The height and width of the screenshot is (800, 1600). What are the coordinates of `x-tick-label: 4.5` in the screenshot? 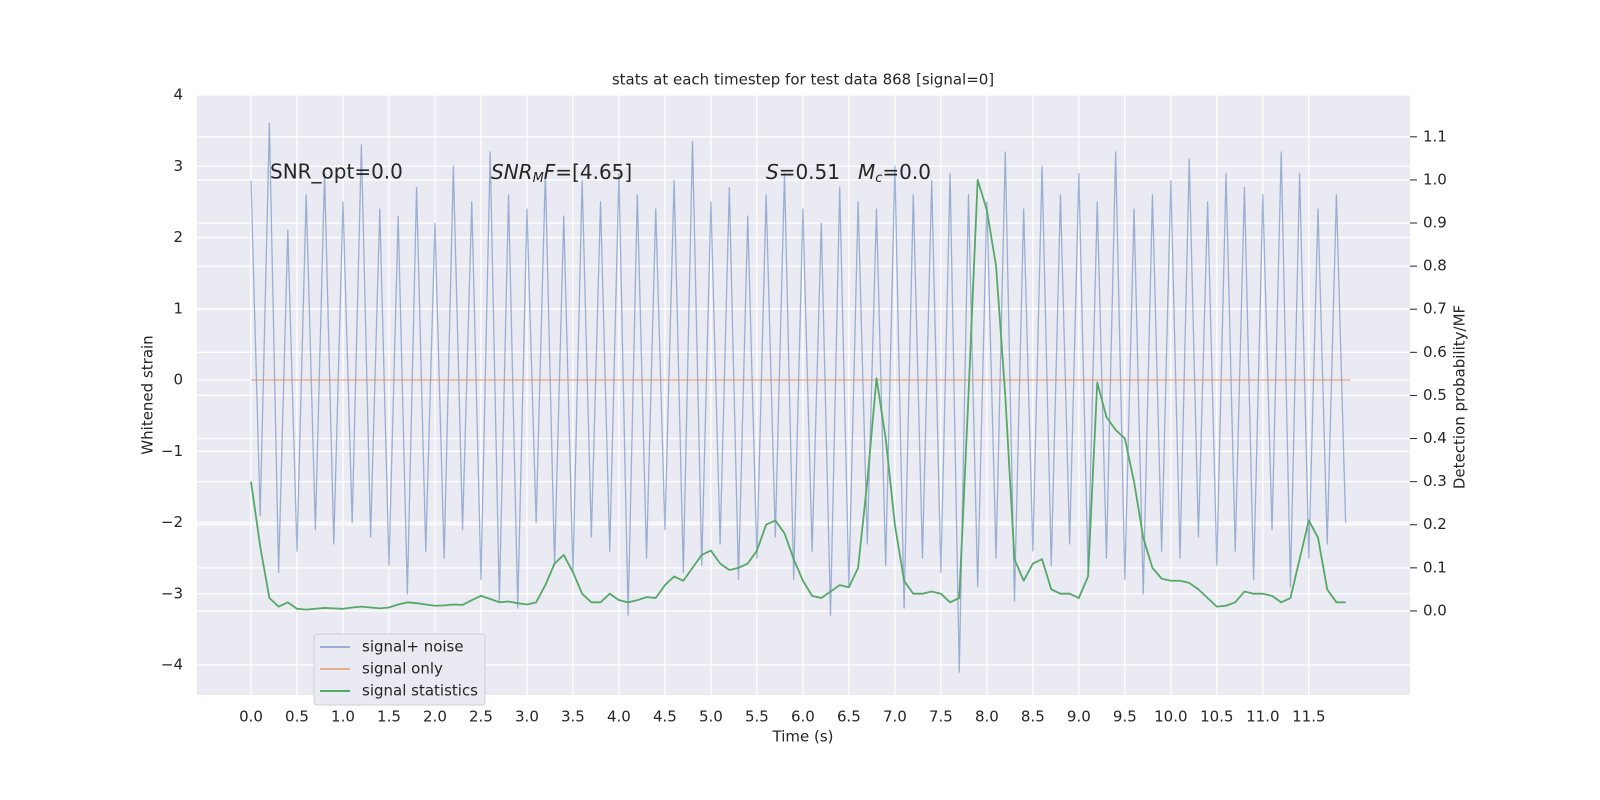 It's located at (665, 717).